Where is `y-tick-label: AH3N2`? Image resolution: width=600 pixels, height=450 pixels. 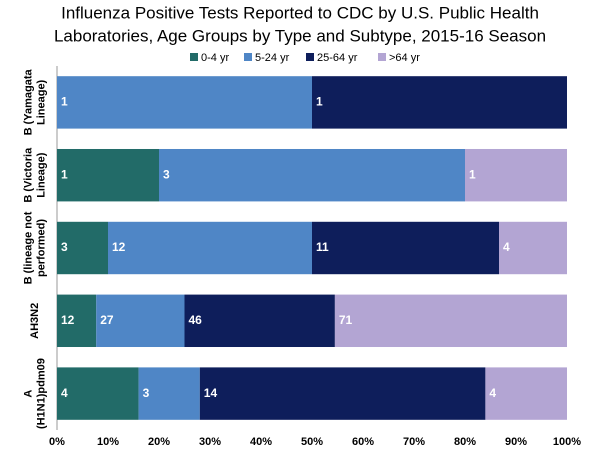 y-tick-label: AH3N2 is located at coordinates (35, 321).